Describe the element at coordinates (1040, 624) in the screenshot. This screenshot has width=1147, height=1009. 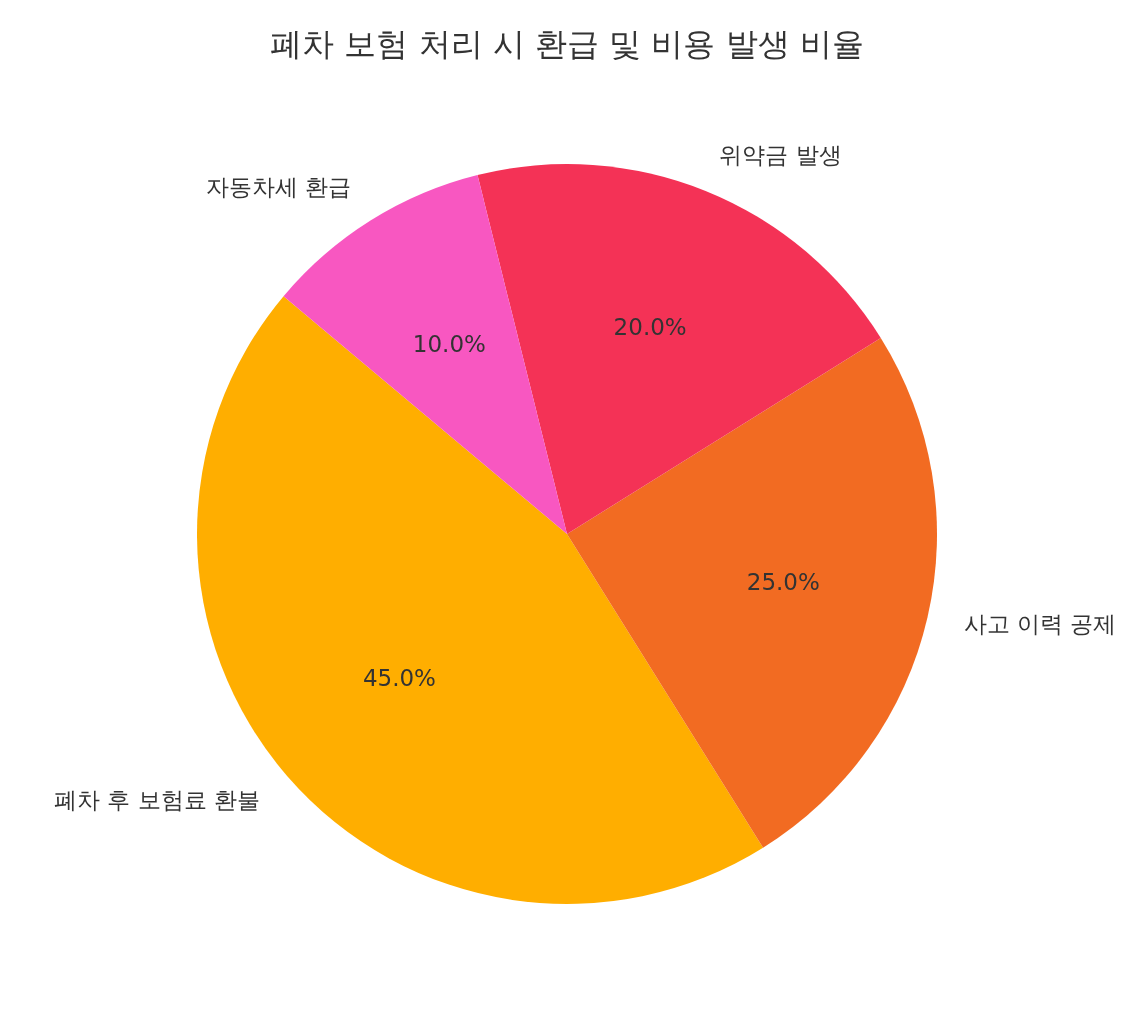
I see `slice-label: 사고 이력 공제` at that location.